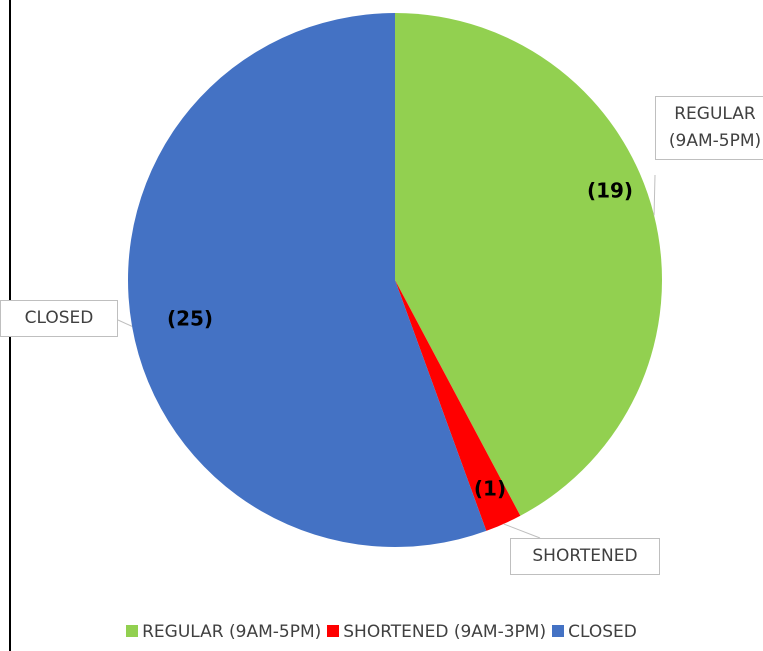  Describe the element at coordinates (490, 489) in the screenshot. I see `data-label: (1)` at that location.